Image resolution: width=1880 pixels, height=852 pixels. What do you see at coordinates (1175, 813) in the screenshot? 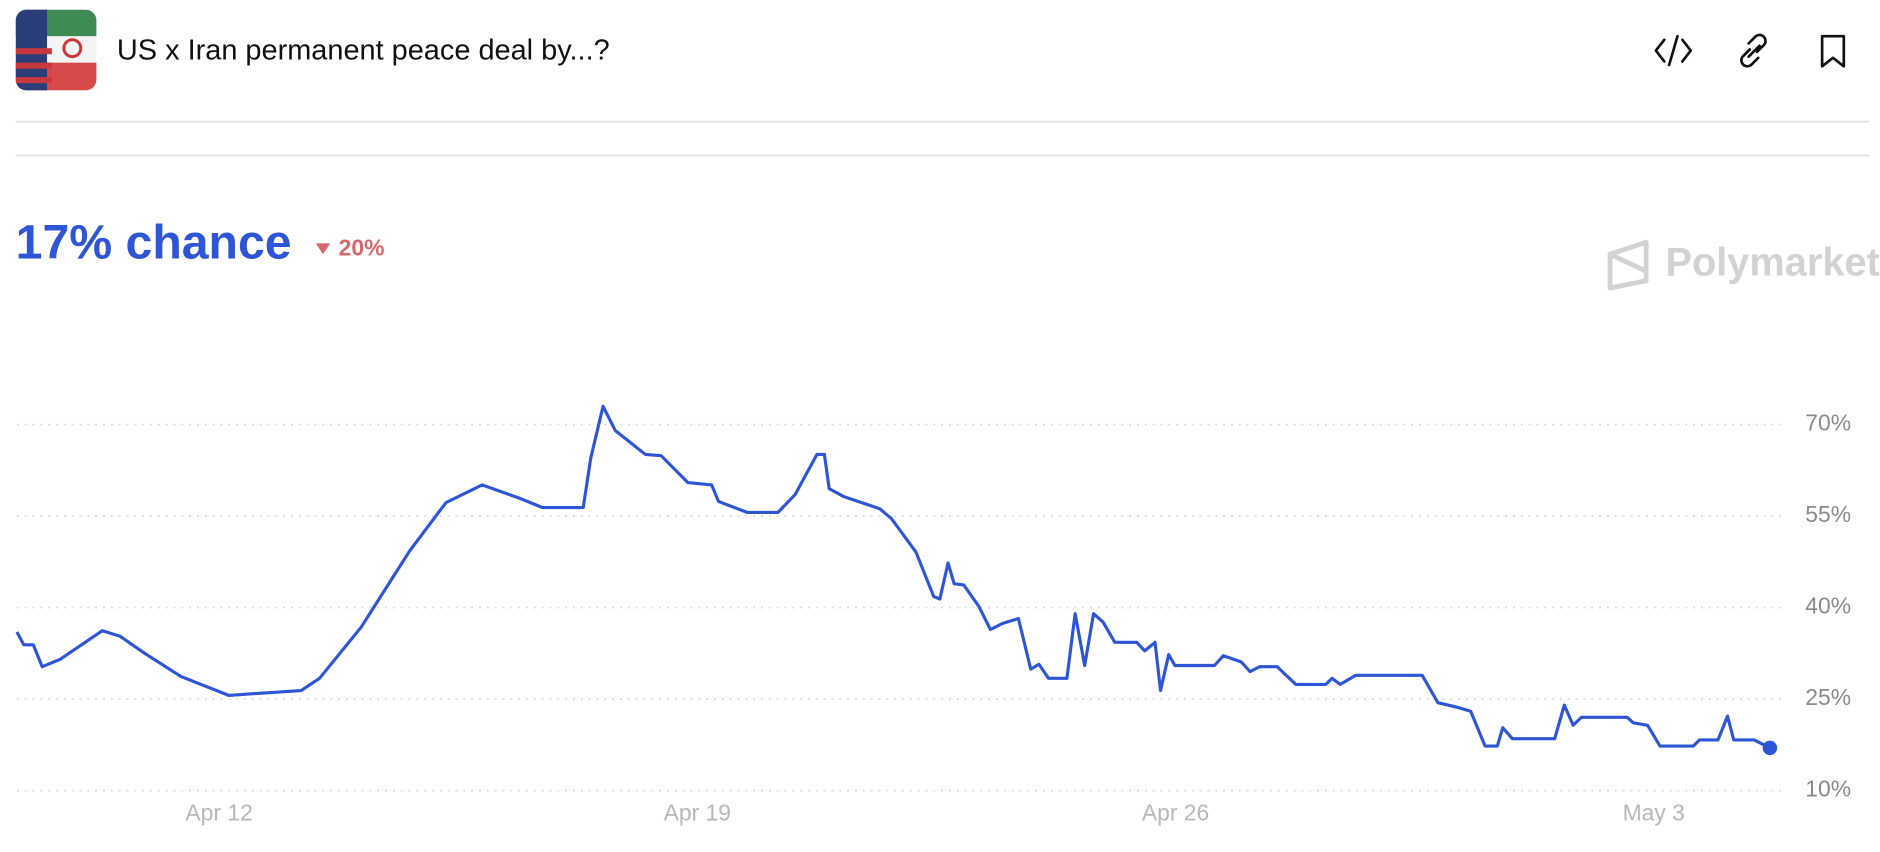
I see `x-tick-label: Apr 26` at bounding box center [1175, 813].